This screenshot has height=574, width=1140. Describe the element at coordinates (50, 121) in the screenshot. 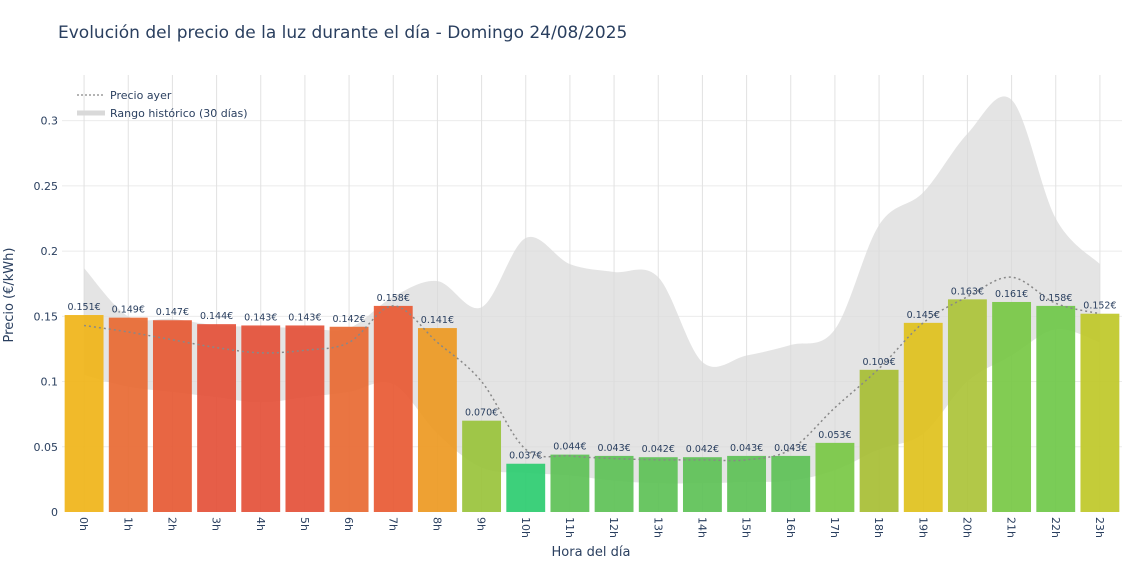

I see `y-tick-label: 0.3` at that location.